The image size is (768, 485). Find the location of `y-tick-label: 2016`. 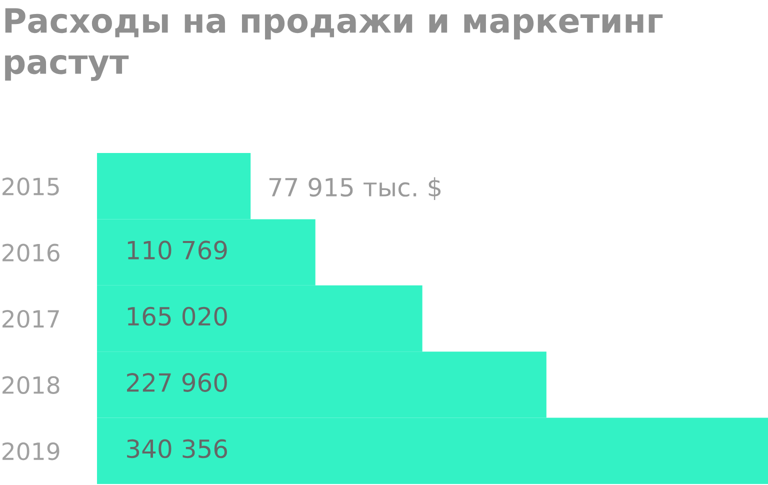

y-tick-label: 2016 is located at coordinates (31, 253).